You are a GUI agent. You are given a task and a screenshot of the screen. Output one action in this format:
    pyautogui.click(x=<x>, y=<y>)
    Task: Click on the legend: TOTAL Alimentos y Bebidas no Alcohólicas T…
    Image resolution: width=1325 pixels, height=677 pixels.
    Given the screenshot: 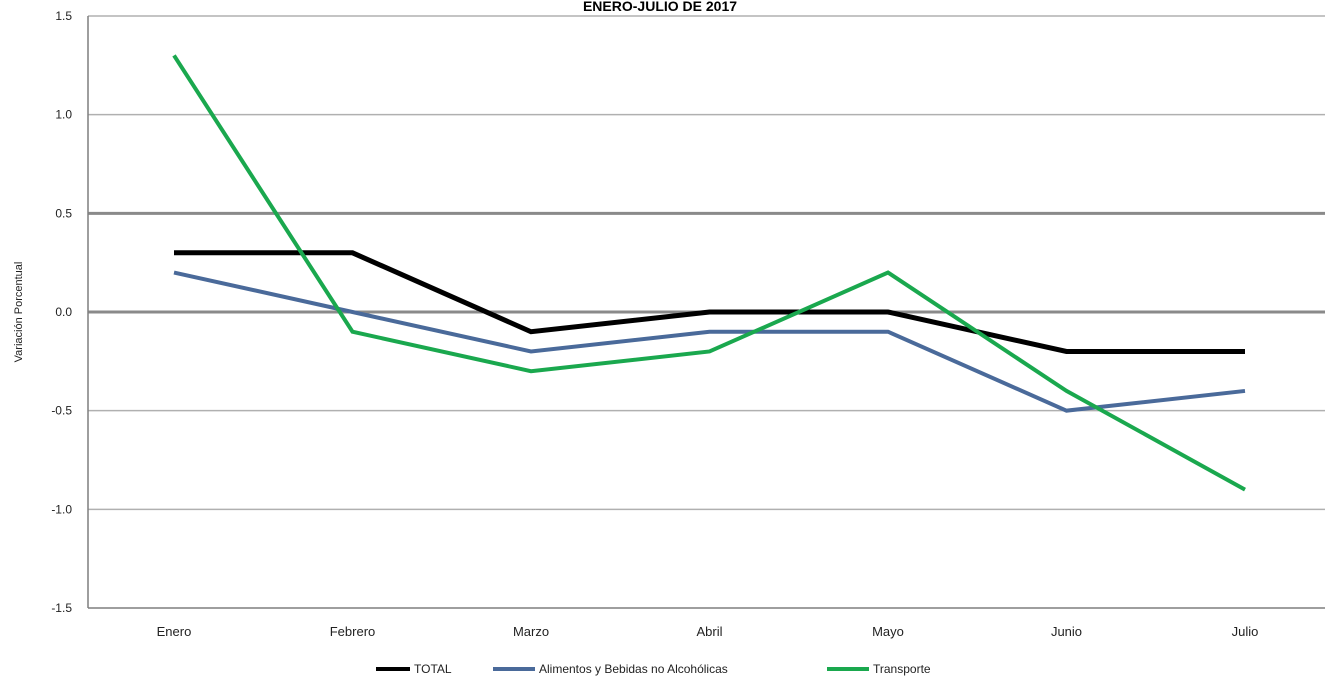 What is the action you would take?
    pyautogui.click(x=653, y=669)
    